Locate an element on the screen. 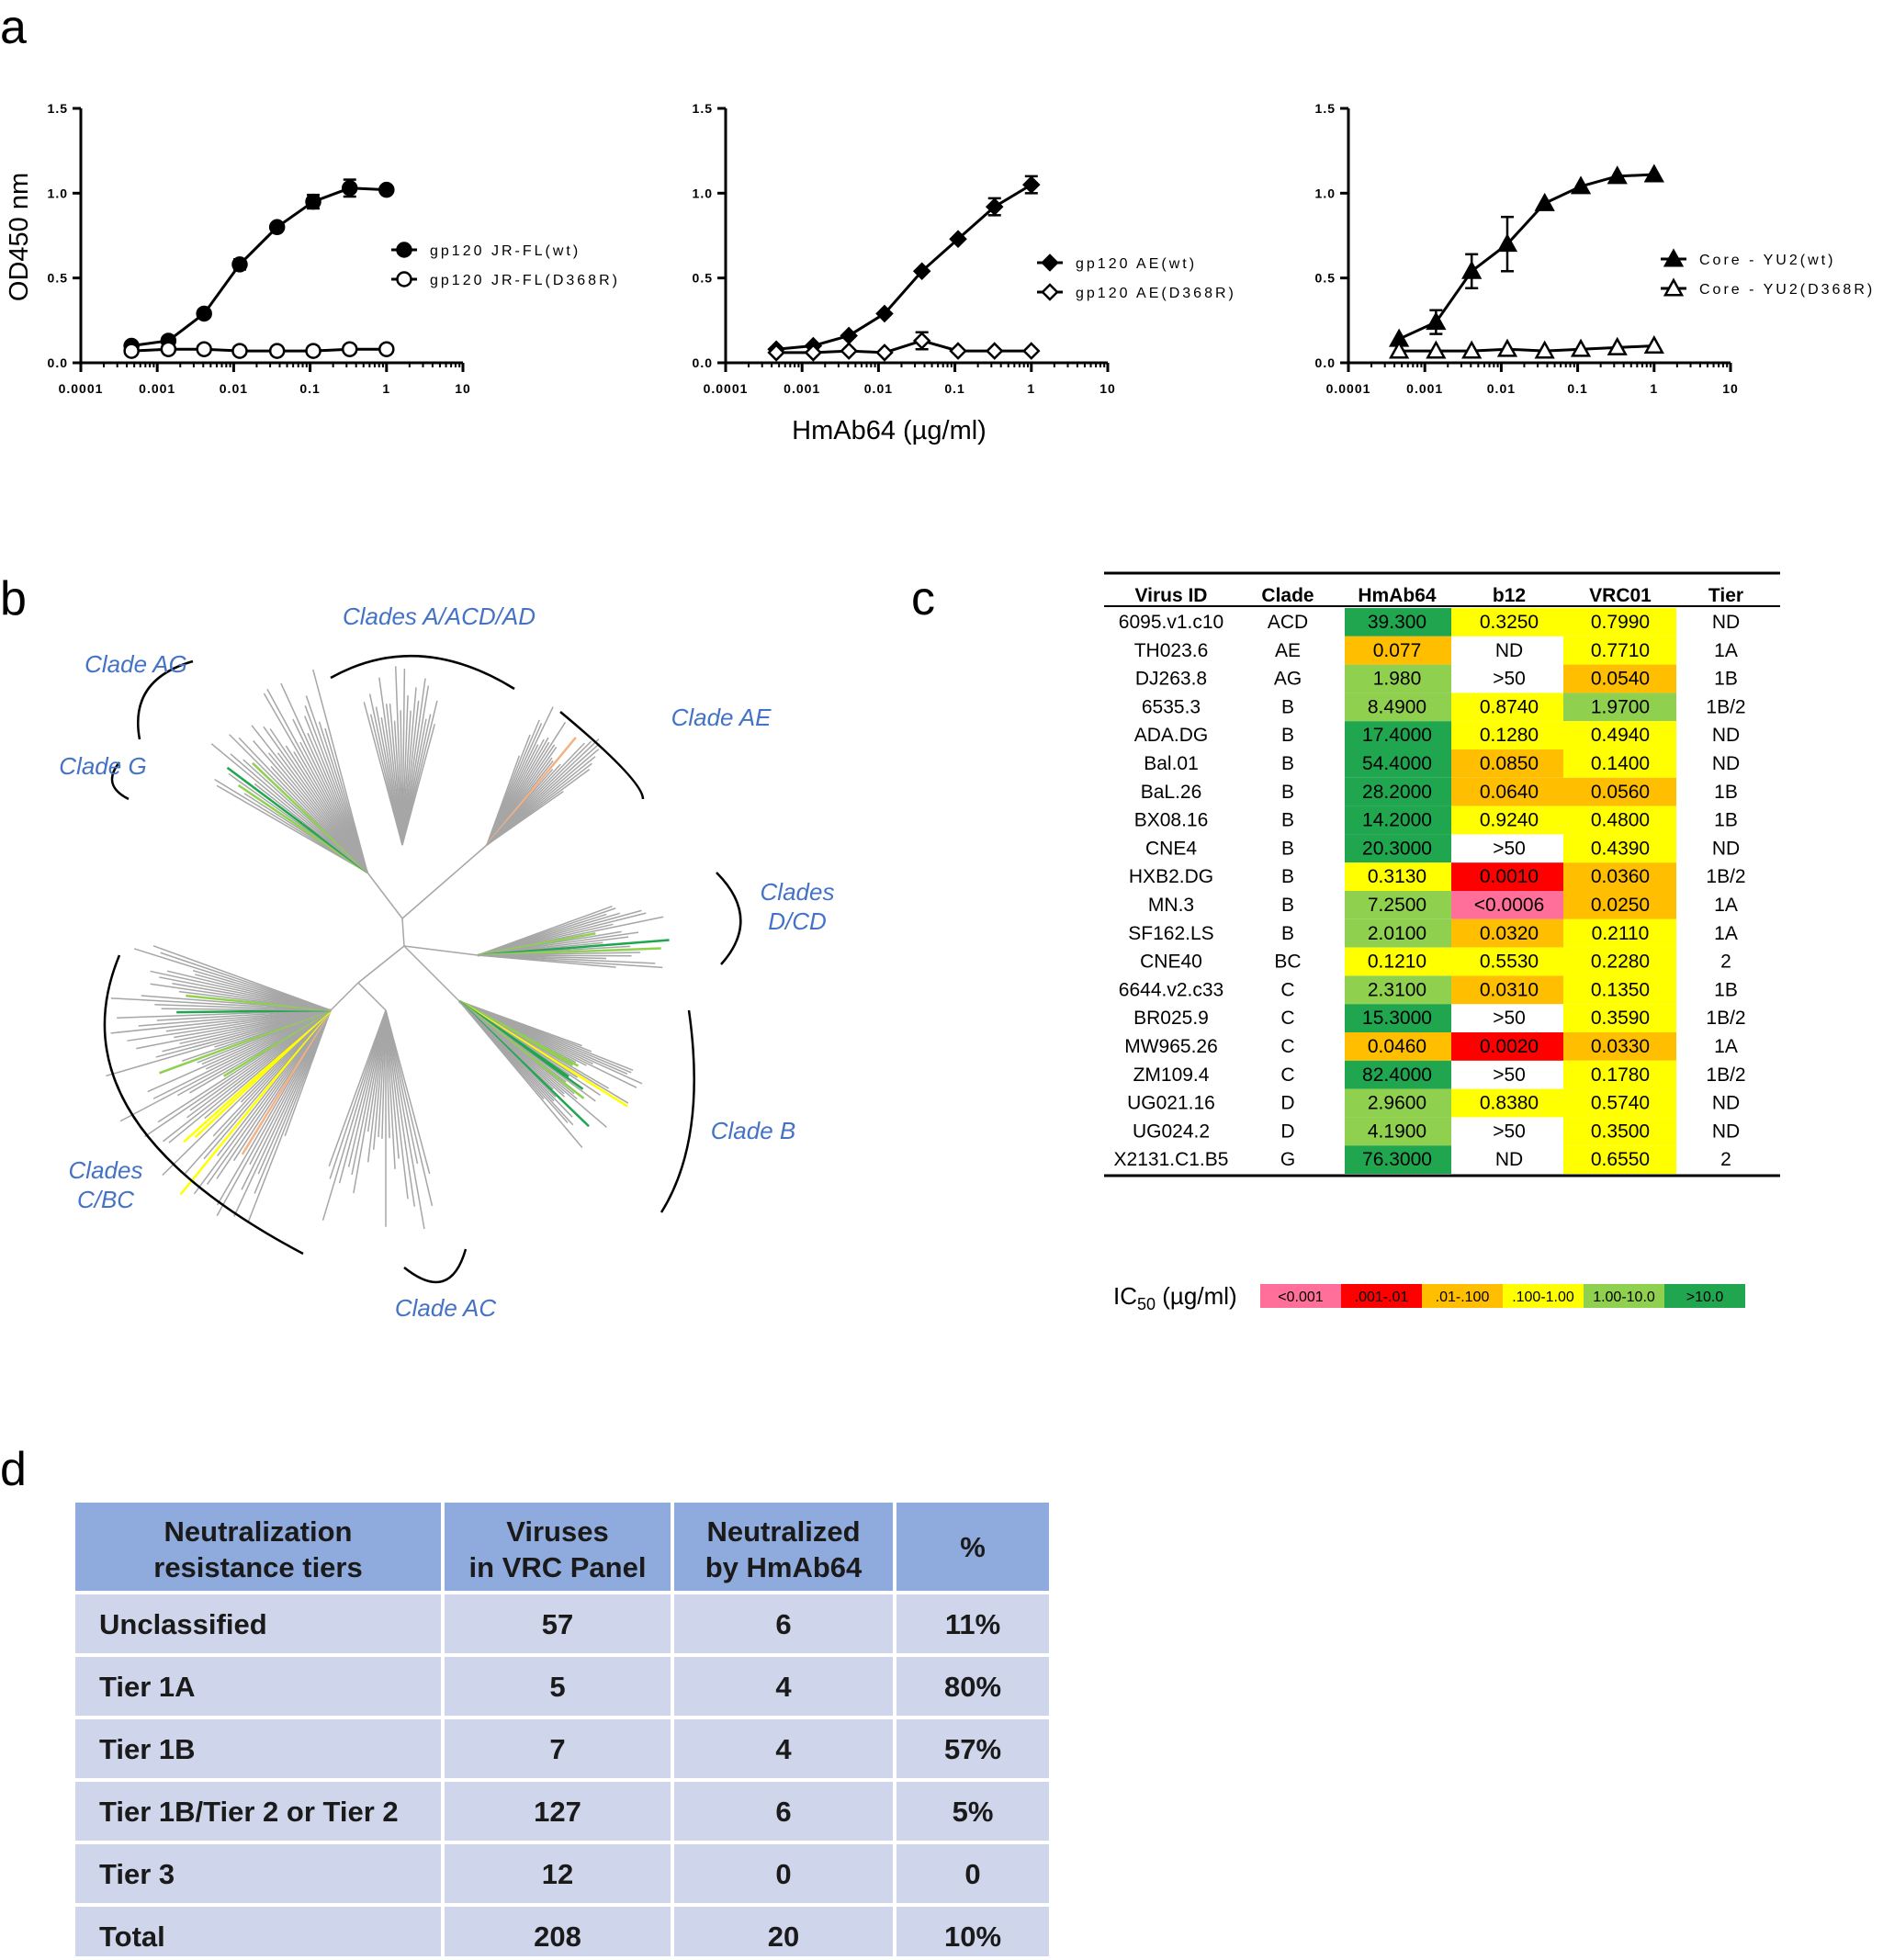  legend-label: gp120 JR-FL(D368R) is located at coordinates (525, 280).